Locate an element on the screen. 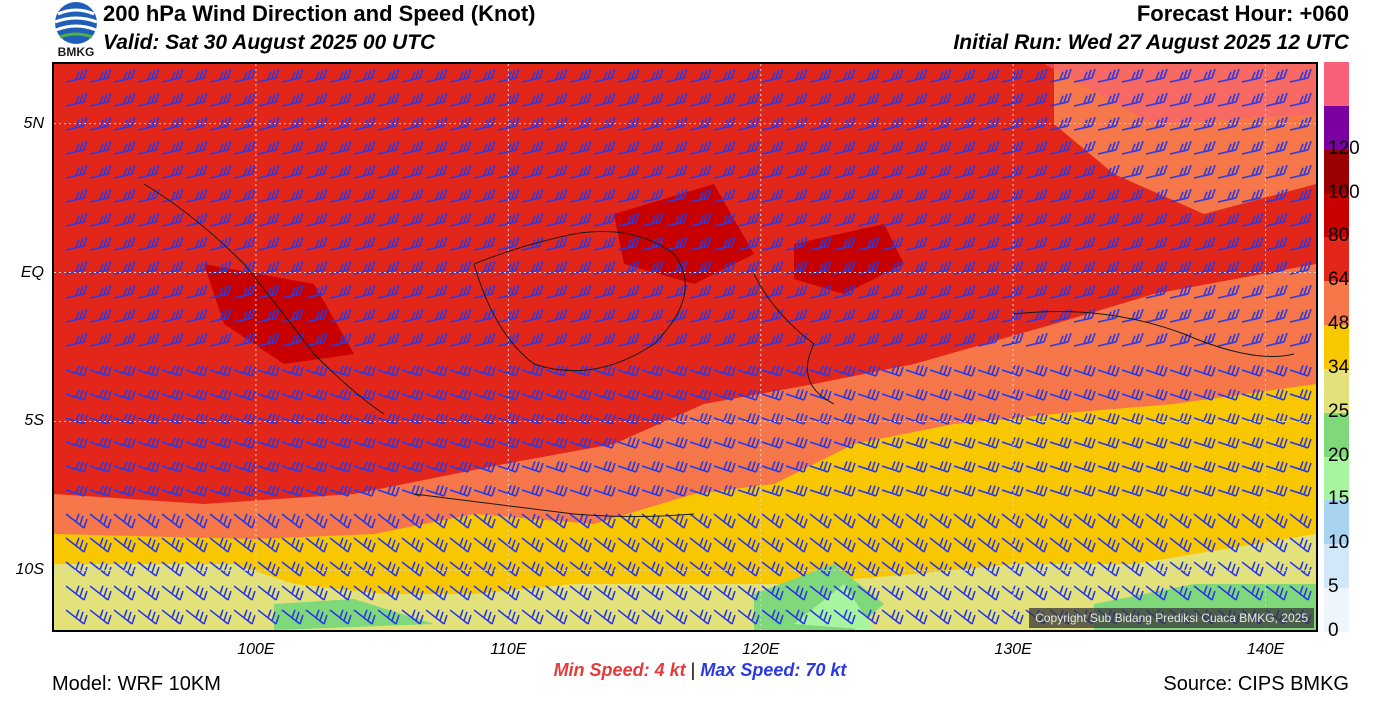 Image resolution: width=1400 pixels, height=709 pixels. colorbar-label: 25 is located at coordinates (1339, 411).